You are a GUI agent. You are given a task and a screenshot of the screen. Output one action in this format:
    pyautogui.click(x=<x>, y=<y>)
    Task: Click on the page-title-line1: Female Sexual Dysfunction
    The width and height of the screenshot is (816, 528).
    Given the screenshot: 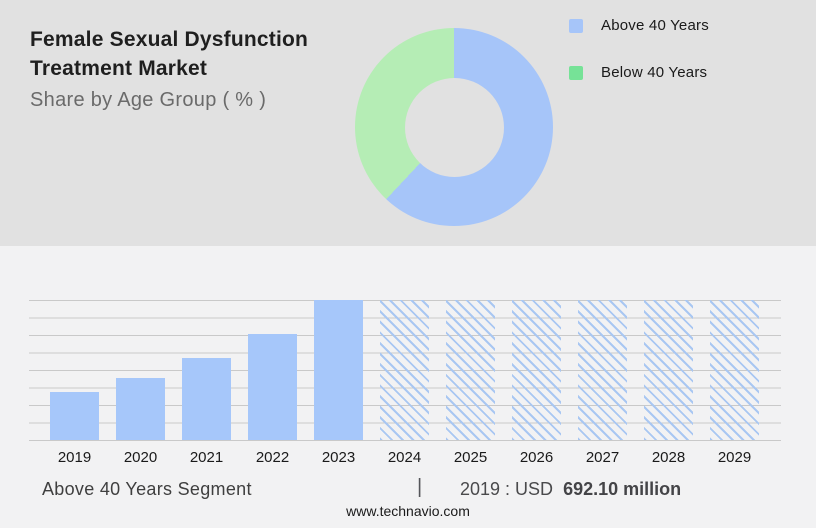 What is the action you would take?
    pyautogui.click(x=169, y=39)
    